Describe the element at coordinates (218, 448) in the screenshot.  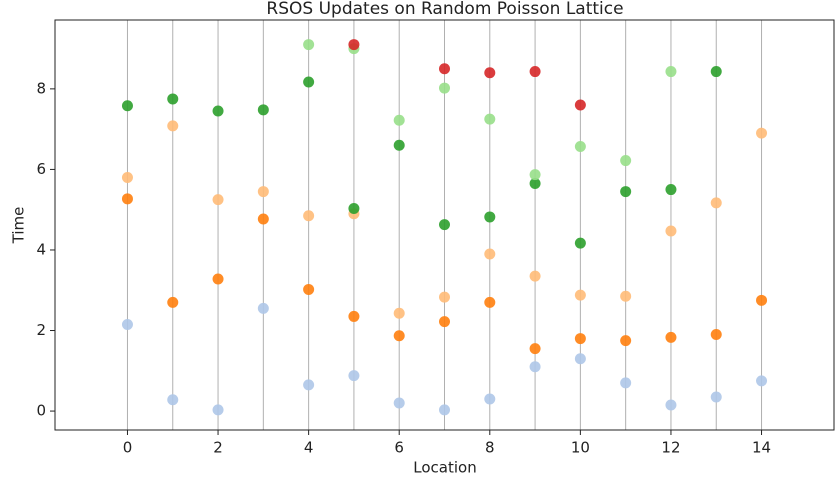
I see `x-tick-label: 2` at that location.